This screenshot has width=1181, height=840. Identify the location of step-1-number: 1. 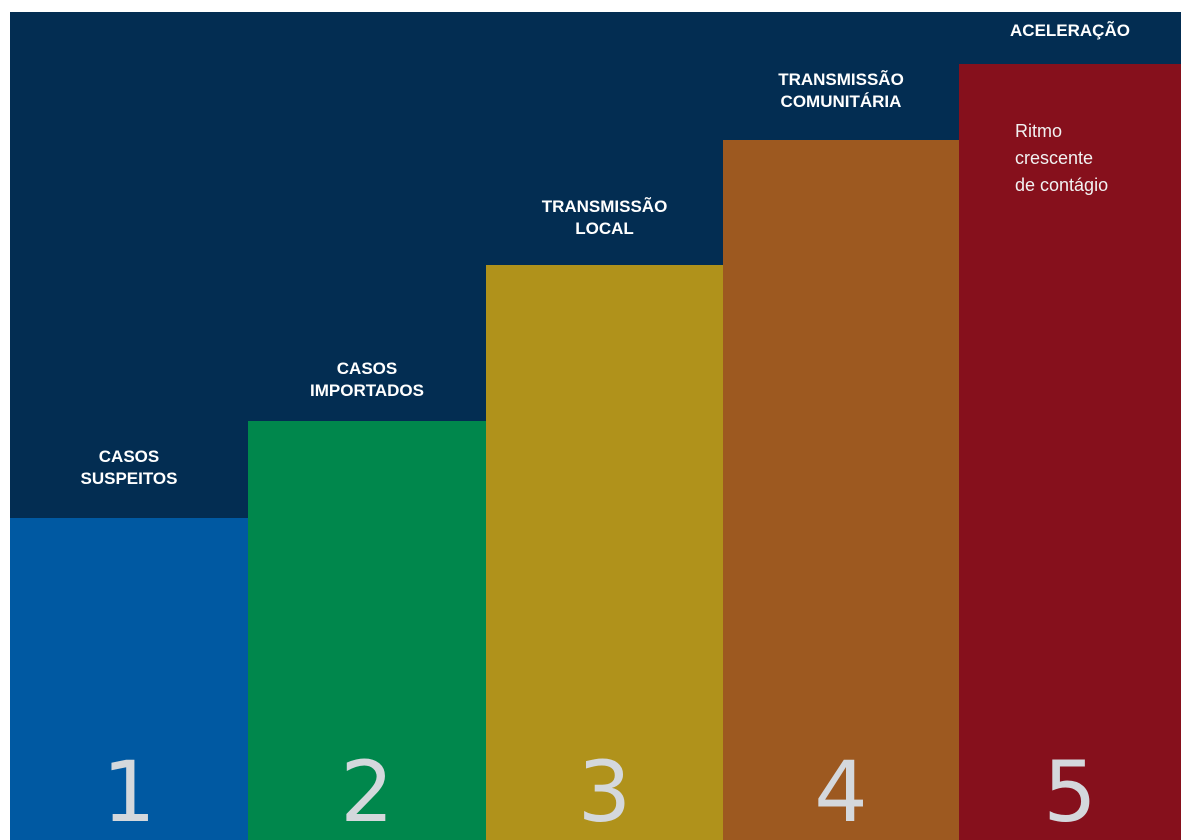
(129, 791).